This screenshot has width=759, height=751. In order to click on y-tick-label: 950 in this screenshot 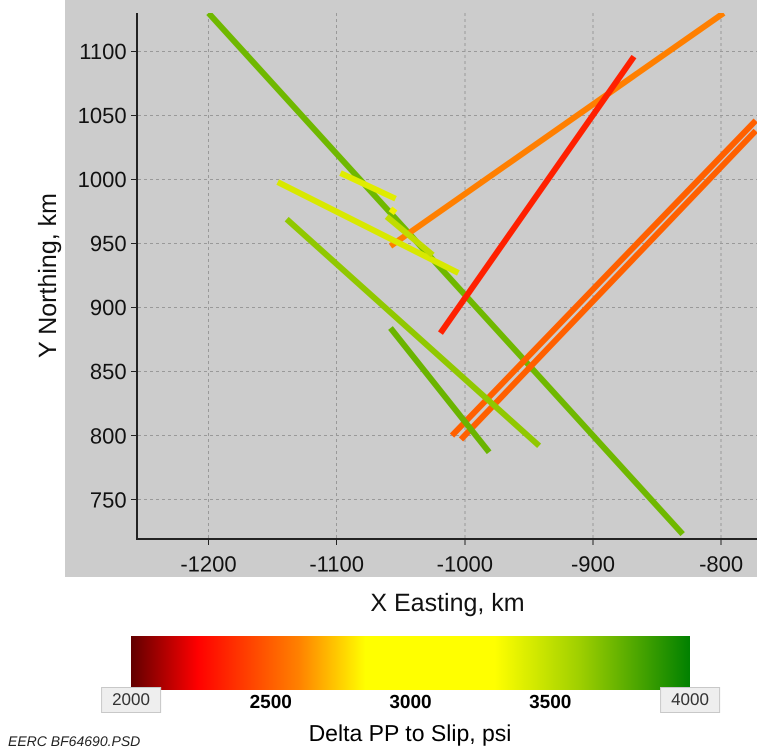, I will do `click(108, 243)`.